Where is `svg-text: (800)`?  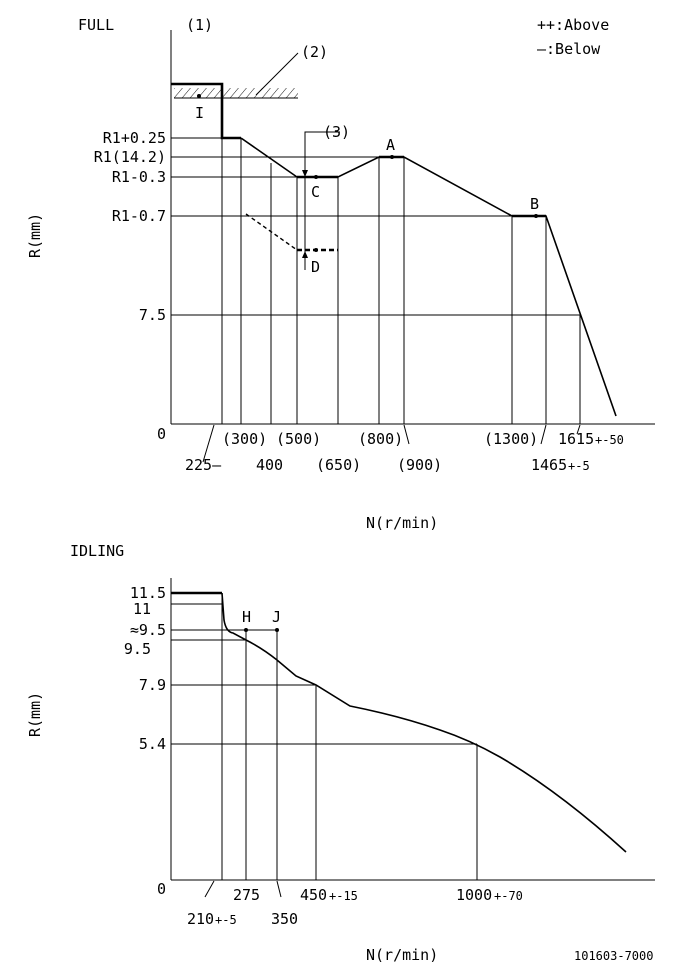 svg-text: (800) is located at coordinates (380, 439).